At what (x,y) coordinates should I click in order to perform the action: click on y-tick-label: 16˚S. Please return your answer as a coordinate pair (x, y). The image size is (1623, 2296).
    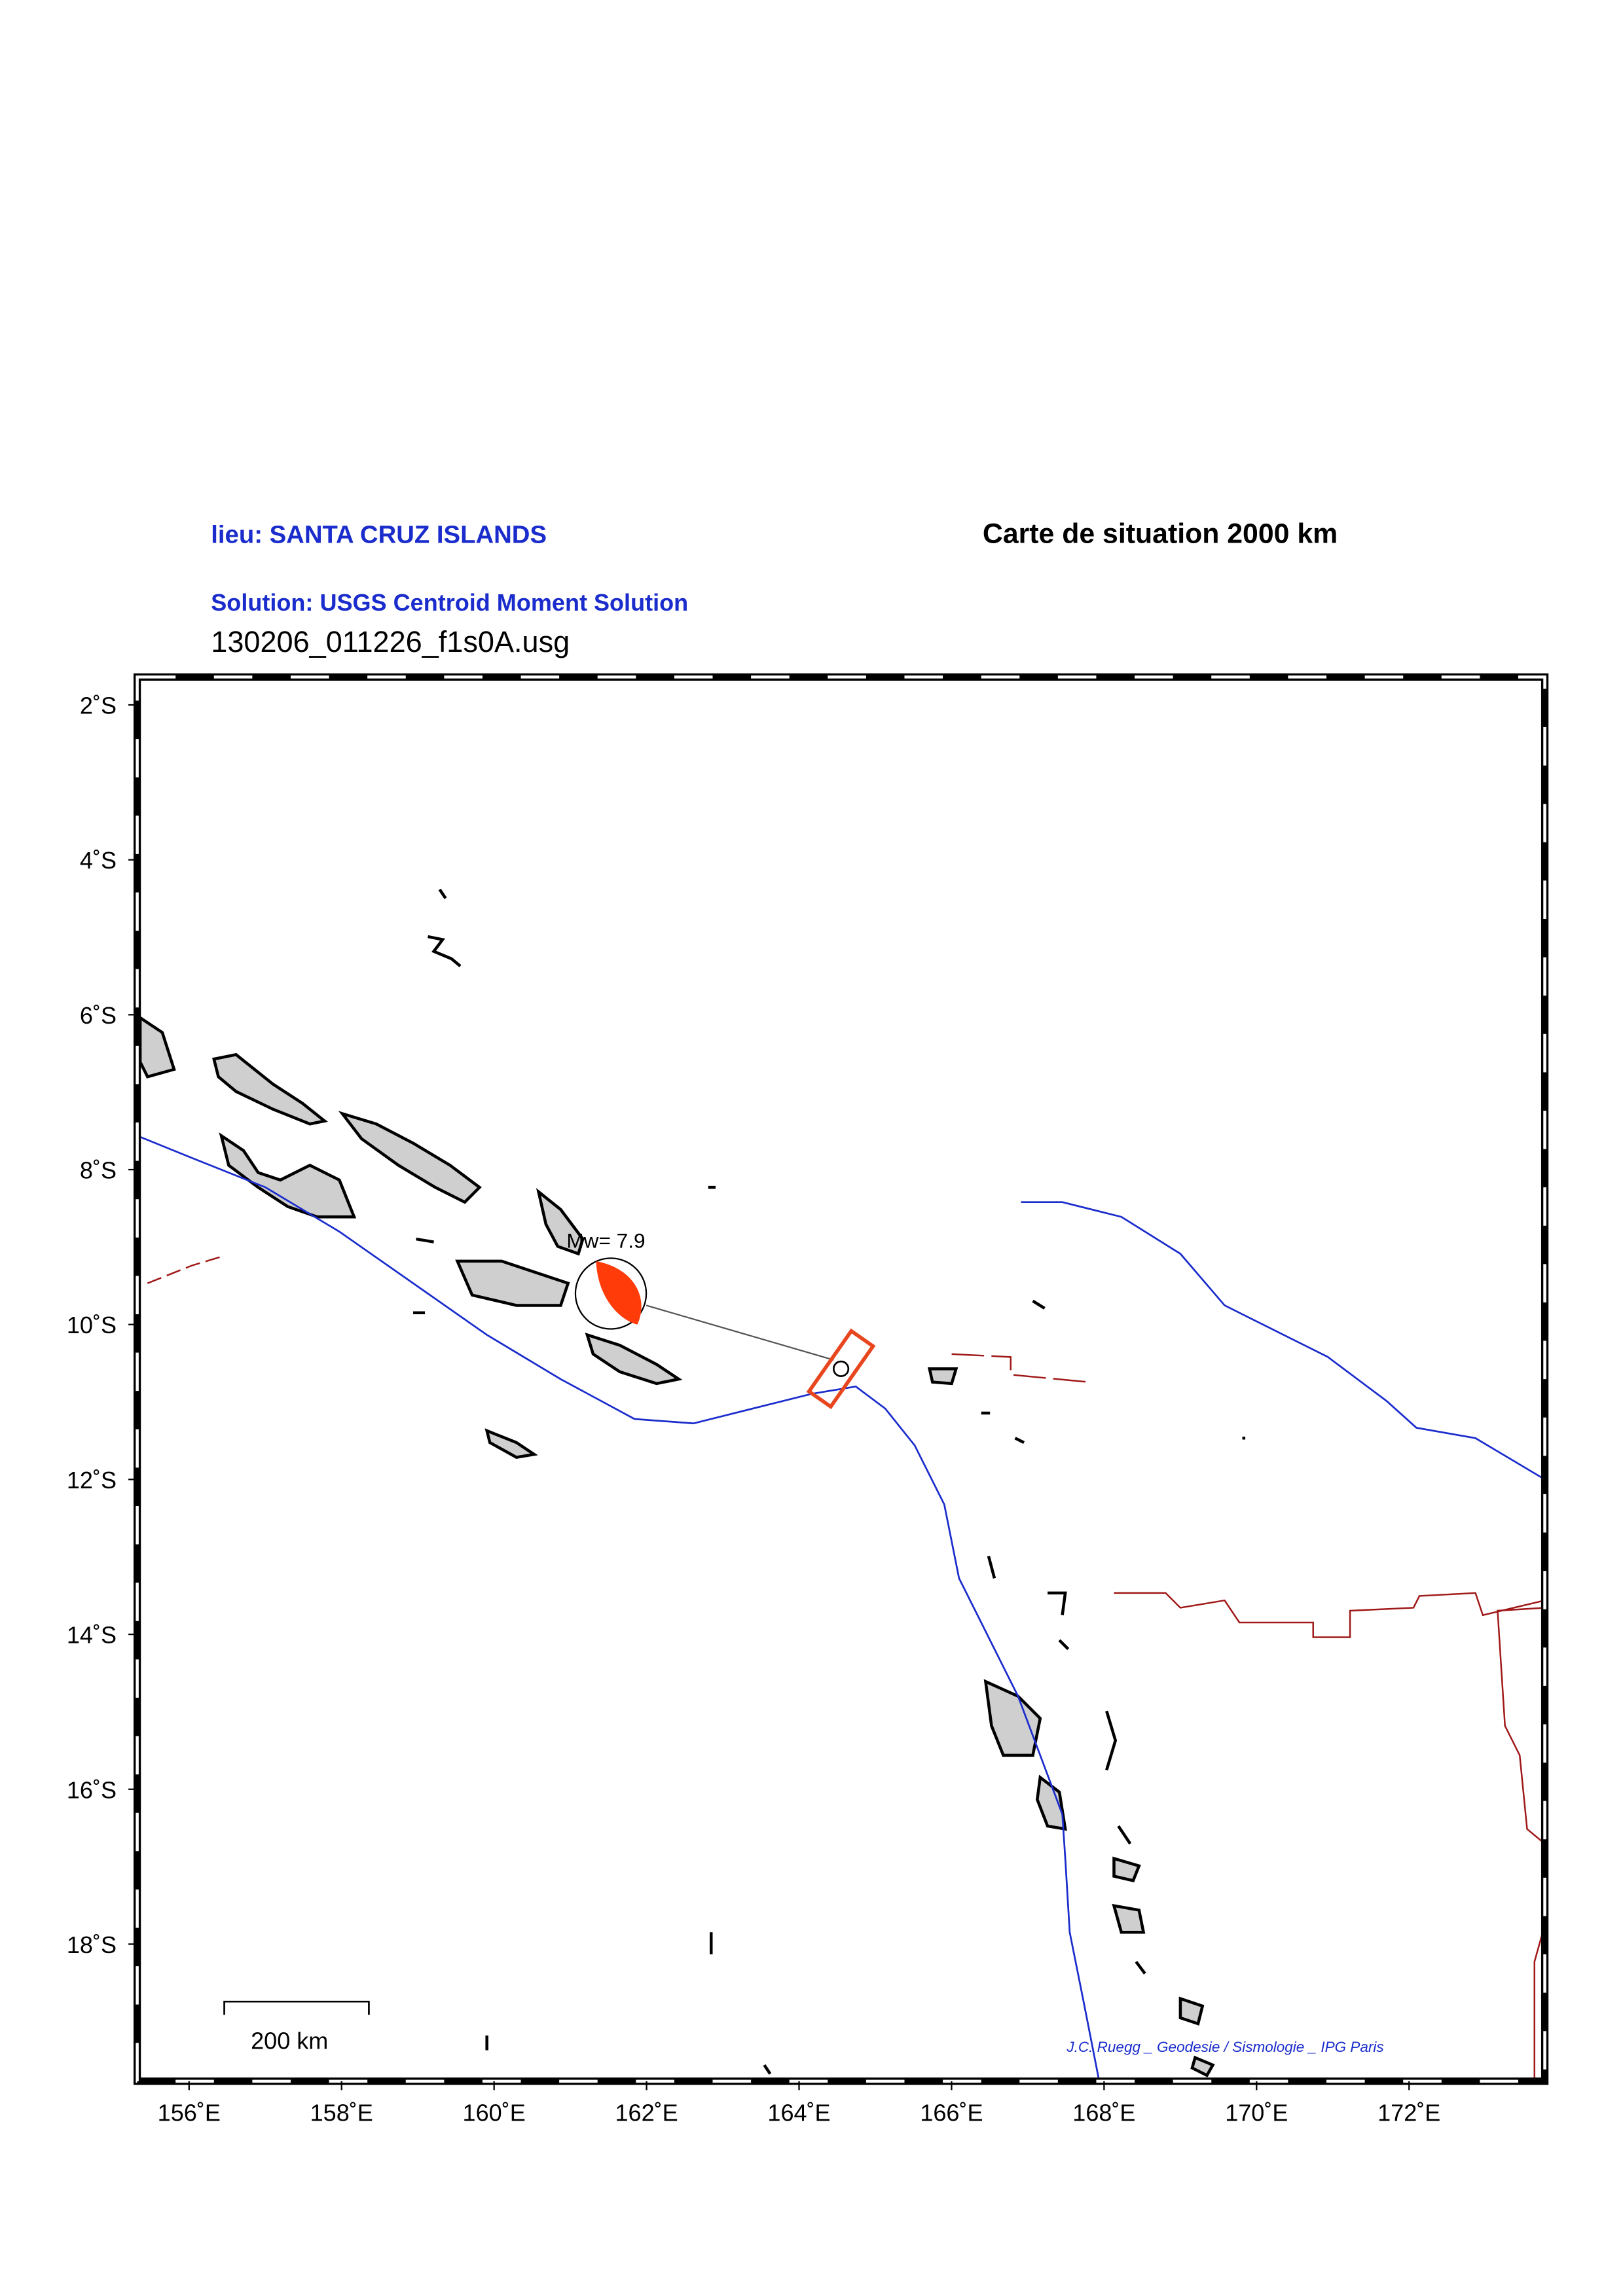
    Looking at the image, I should click on (92, 1789).